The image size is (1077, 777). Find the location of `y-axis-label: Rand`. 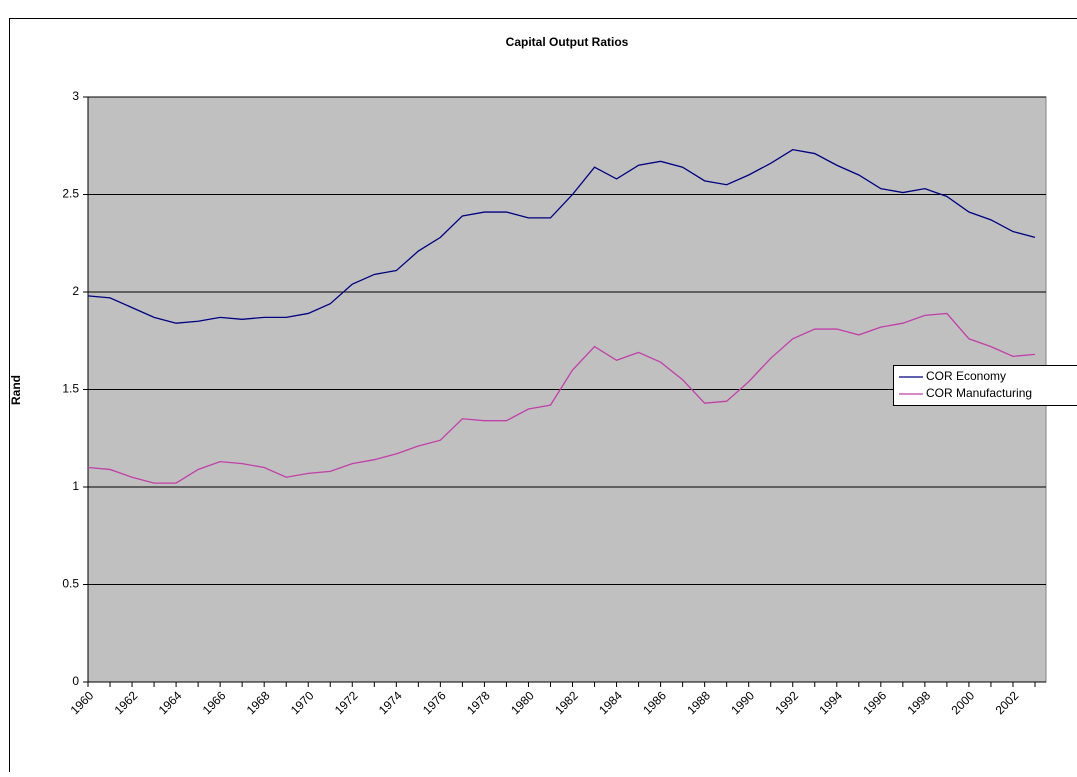

y-axis-label: Rand is located at coordinates (16, 390).